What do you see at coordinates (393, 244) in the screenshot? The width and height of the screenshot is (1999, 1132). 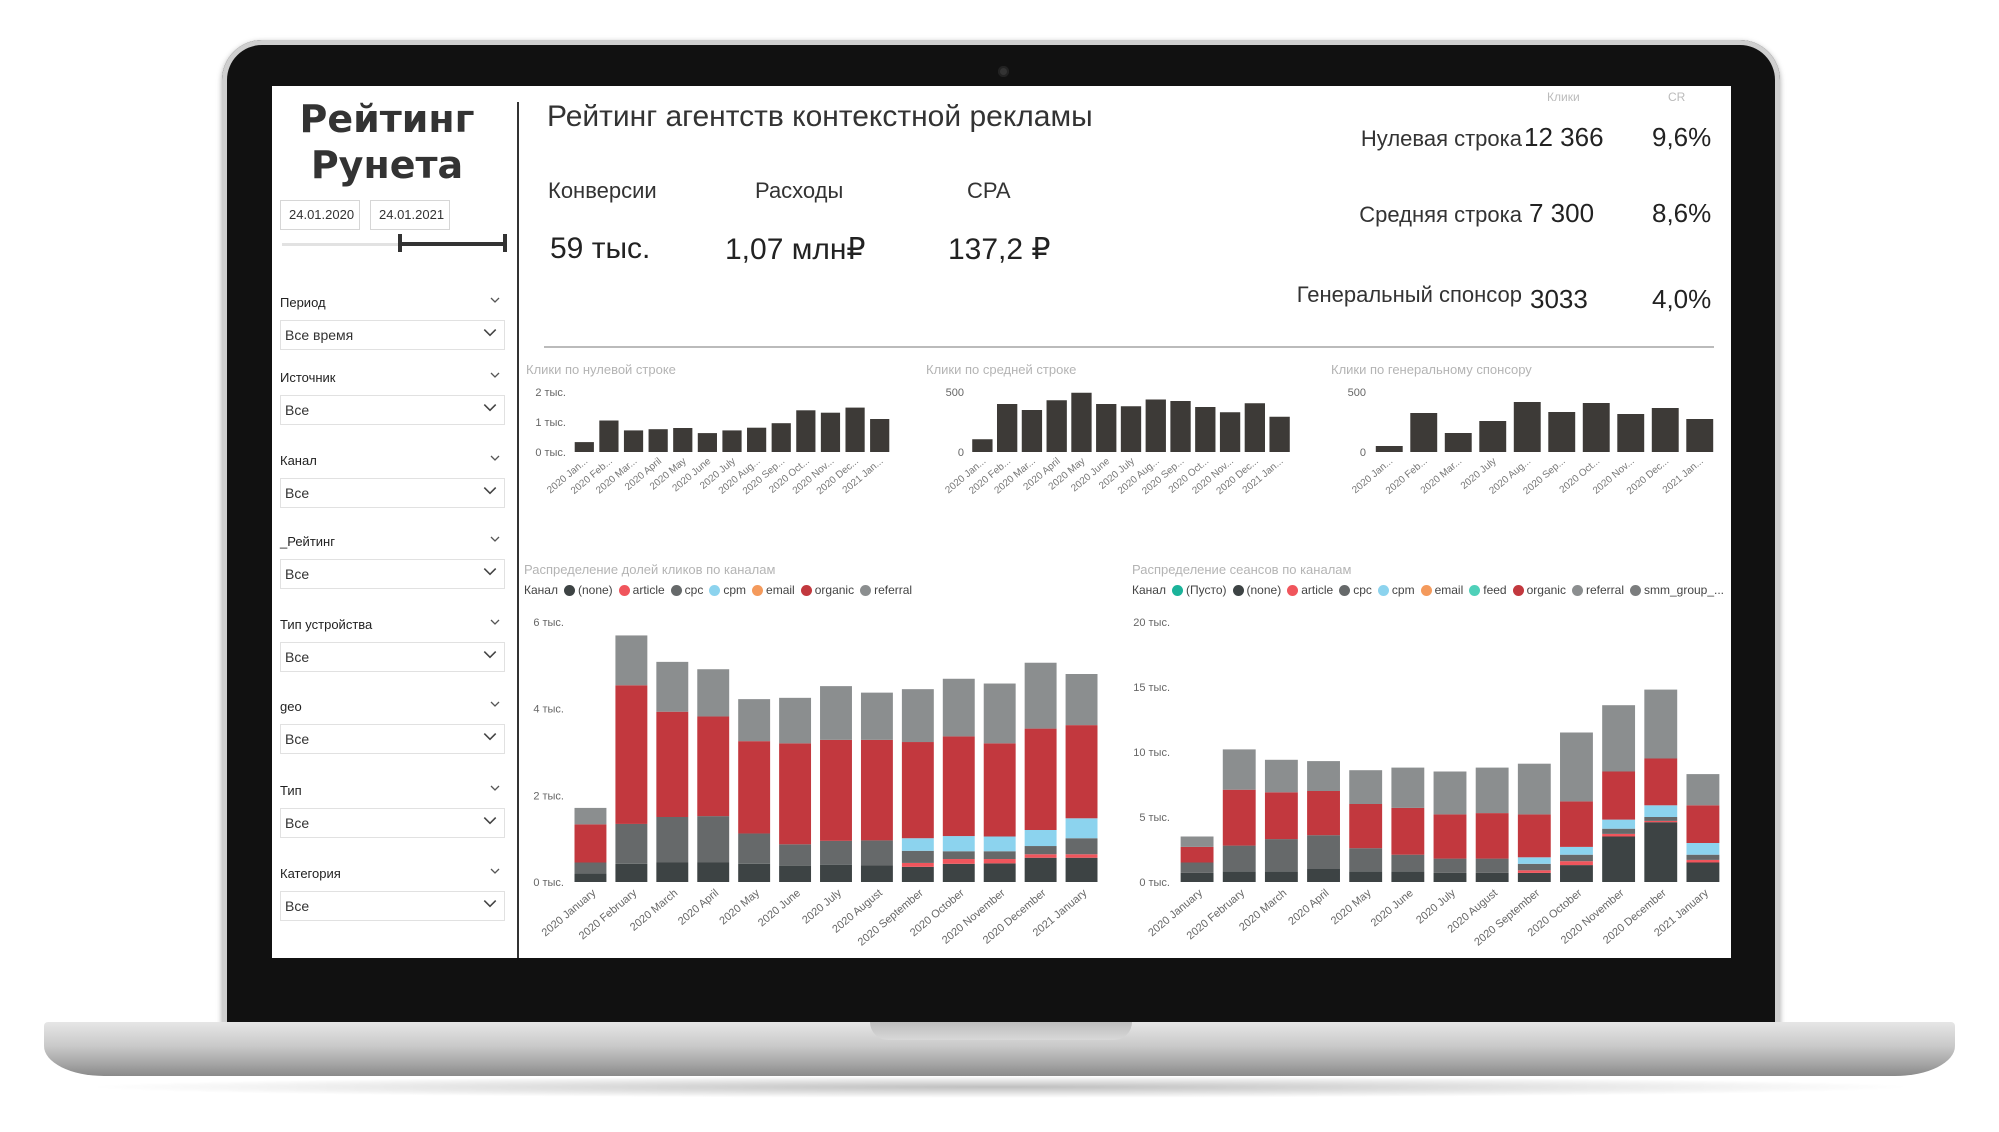 I see `date-slider-track` at bounding box center [393, 244].